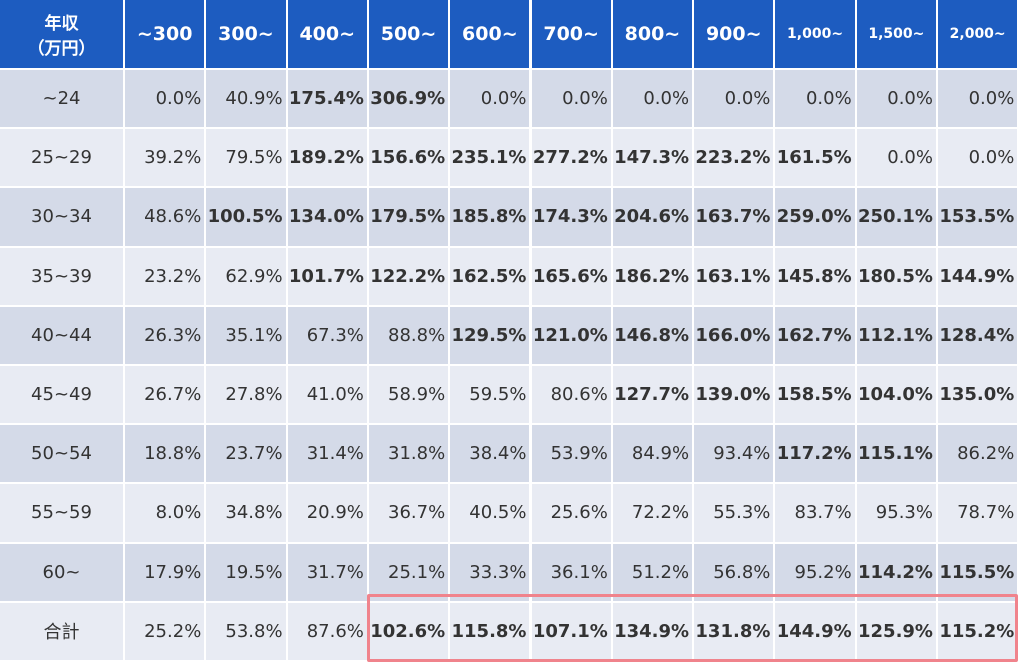 The image size is (1024, 667). Describe the element at coordinates (408, 34) in the screenshot. I see `column-header: 500~` at that location.